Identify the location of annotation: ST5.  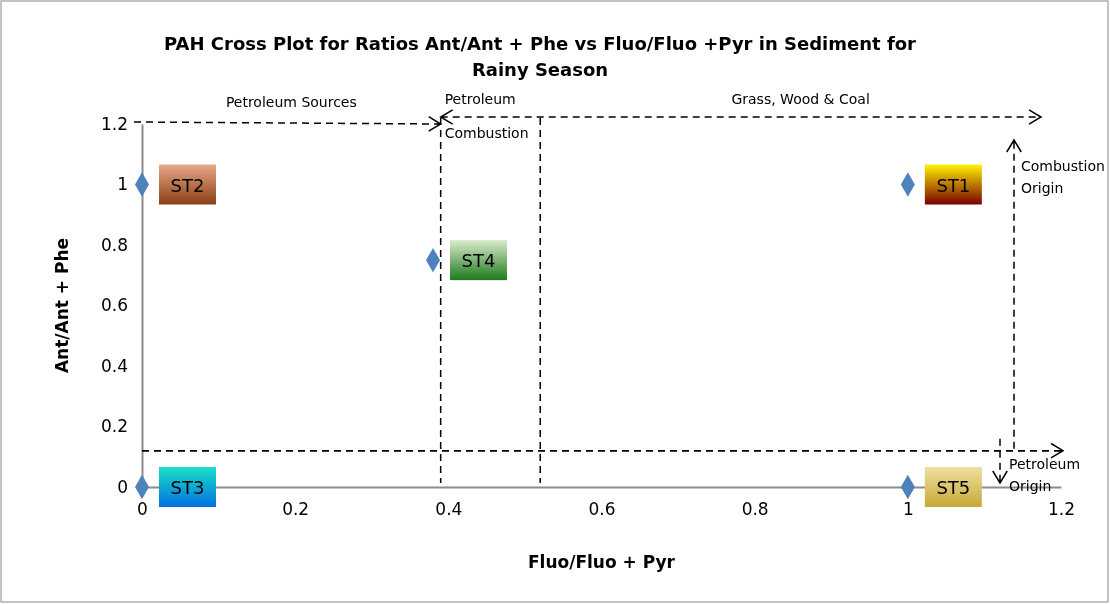
(953, 487).